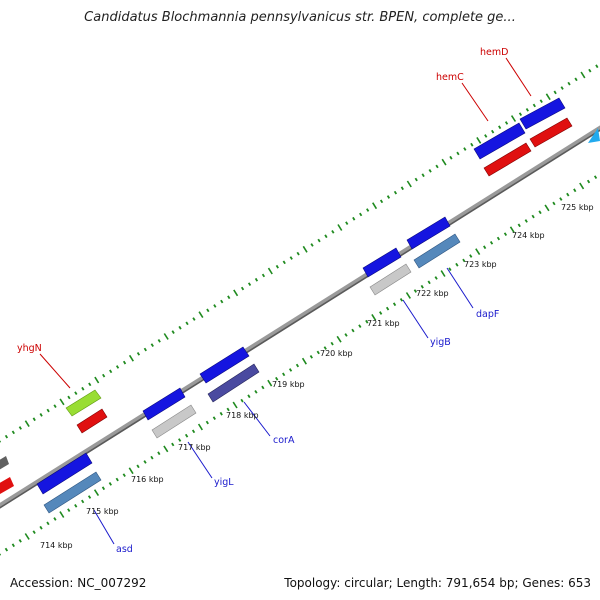 The height and width of the screenshot is (600, 600). What do you see at coordinates (432, 293) in the screenshot?
I see `kbp-label: 722 kbp` at bounding box center [432, 293].